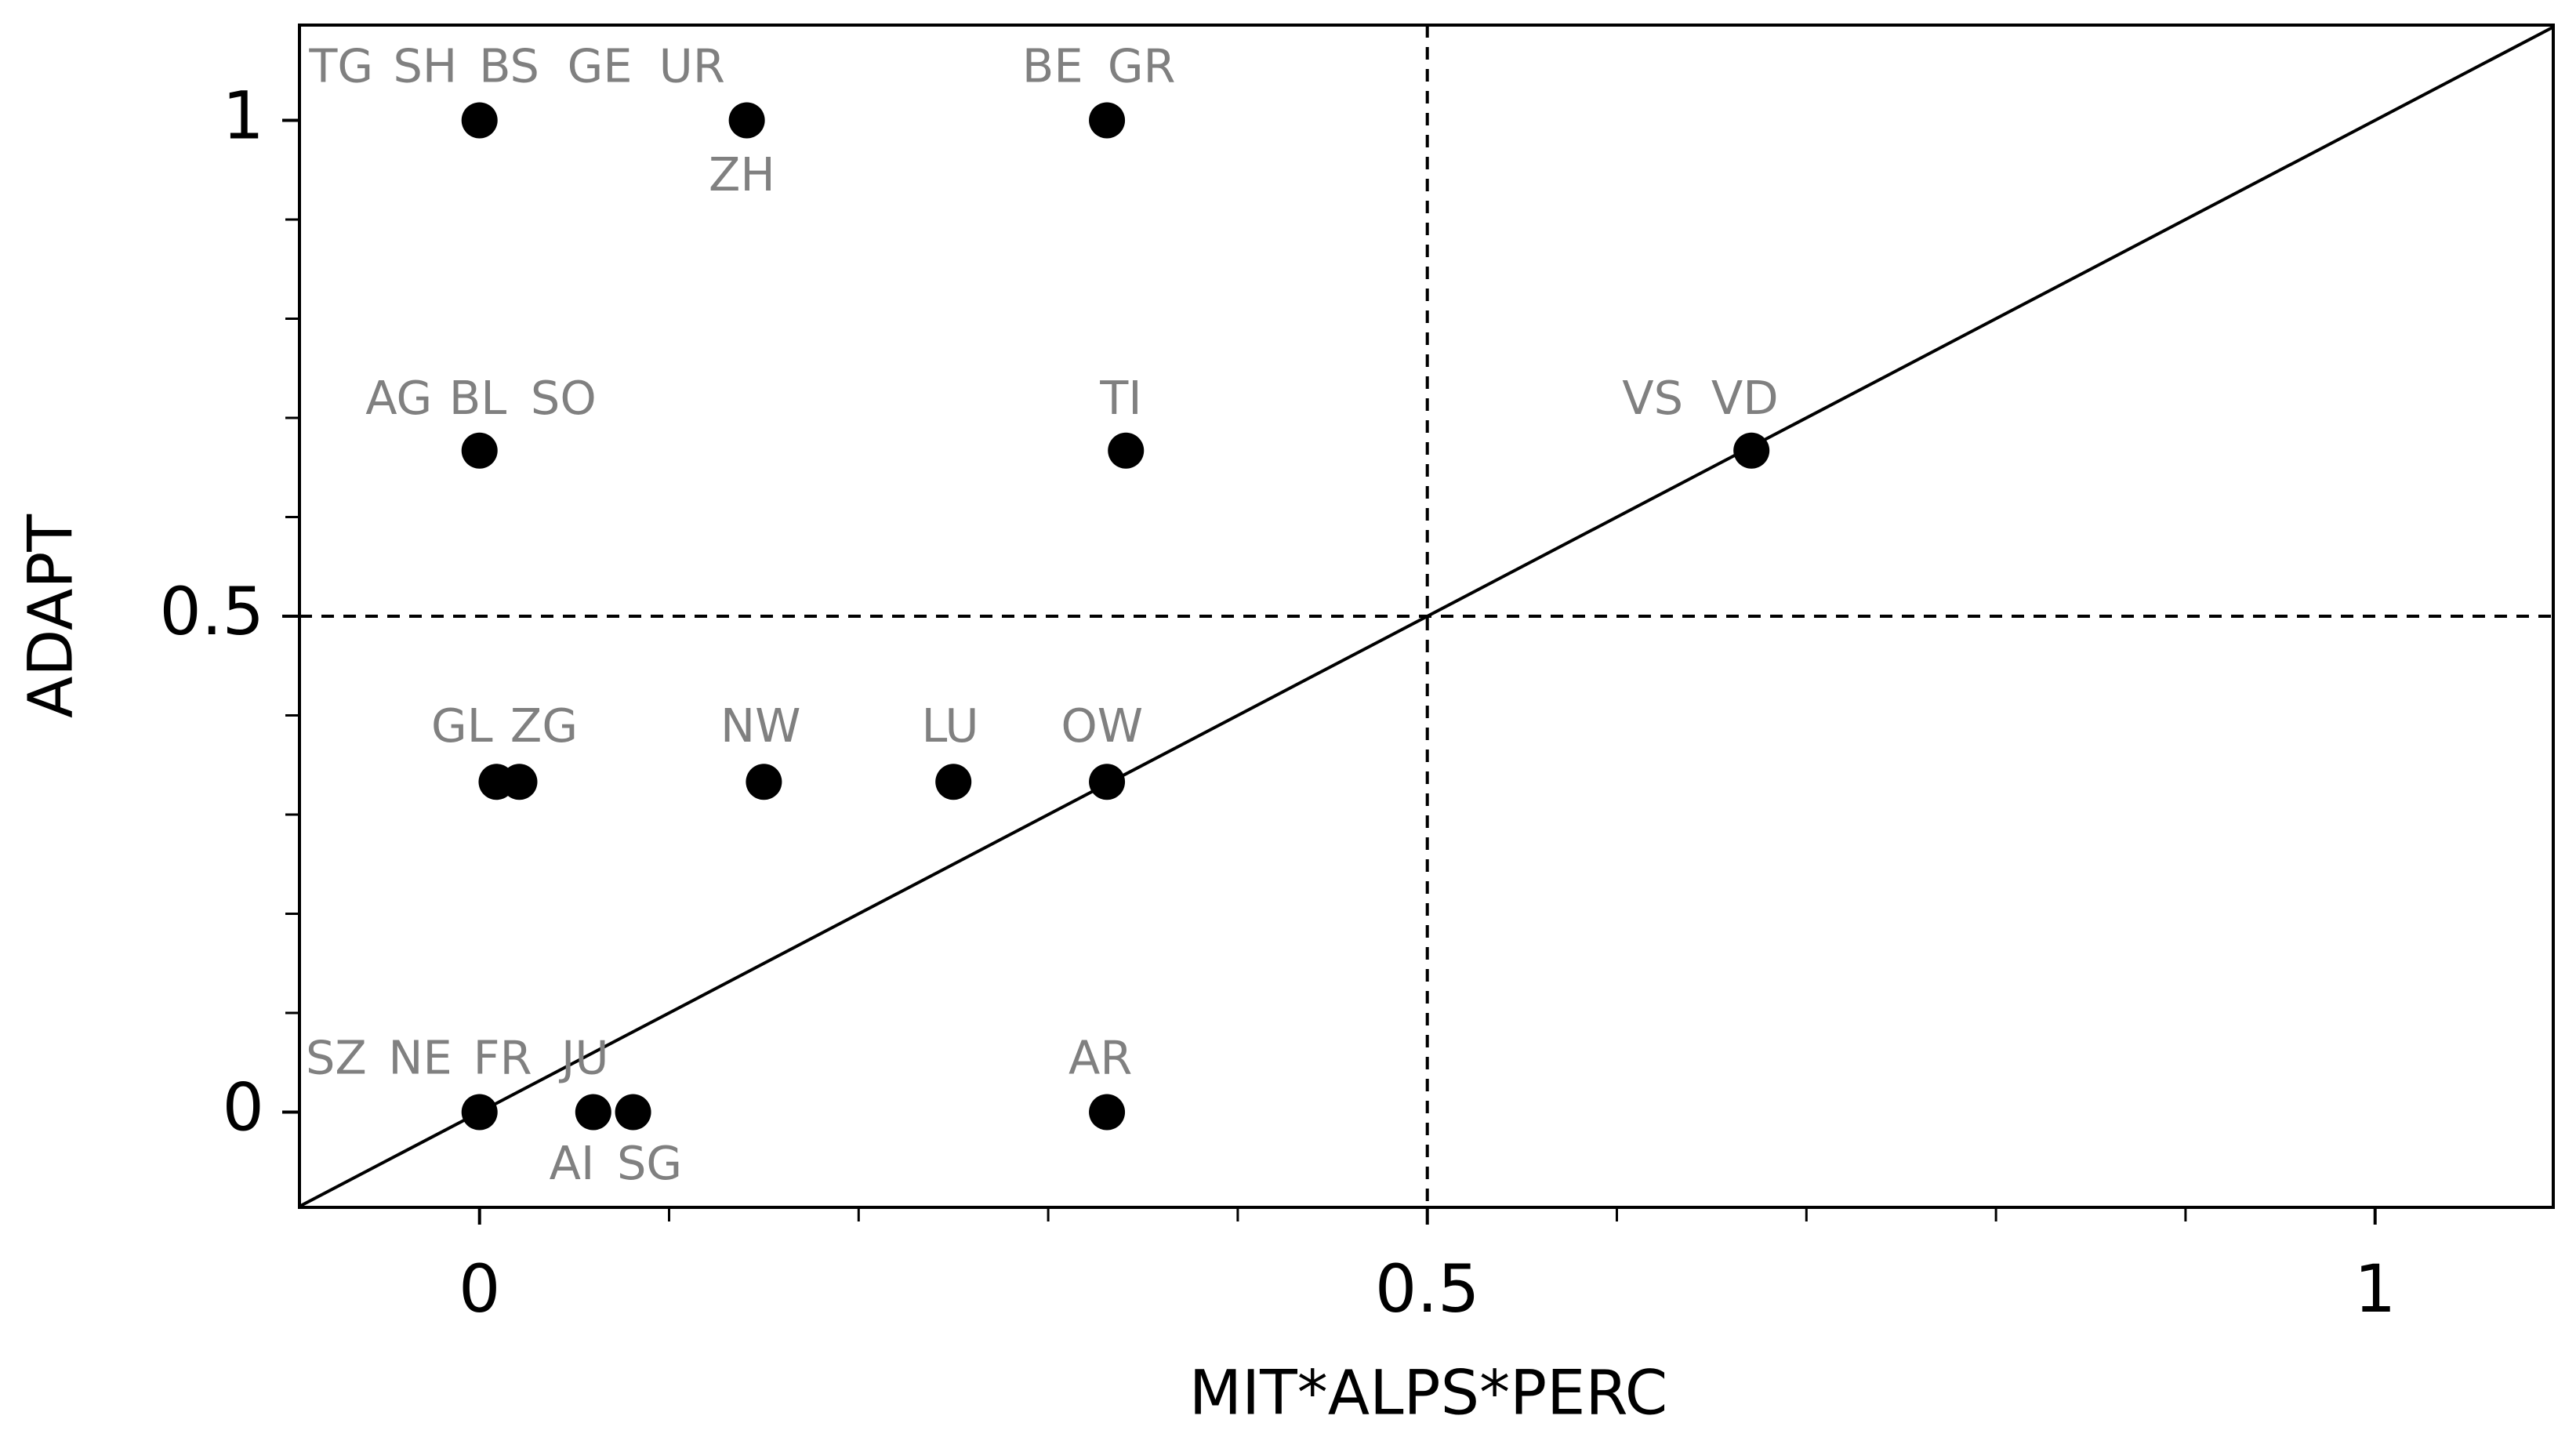  I want to click on point-label: VS, so click(1653, 398).